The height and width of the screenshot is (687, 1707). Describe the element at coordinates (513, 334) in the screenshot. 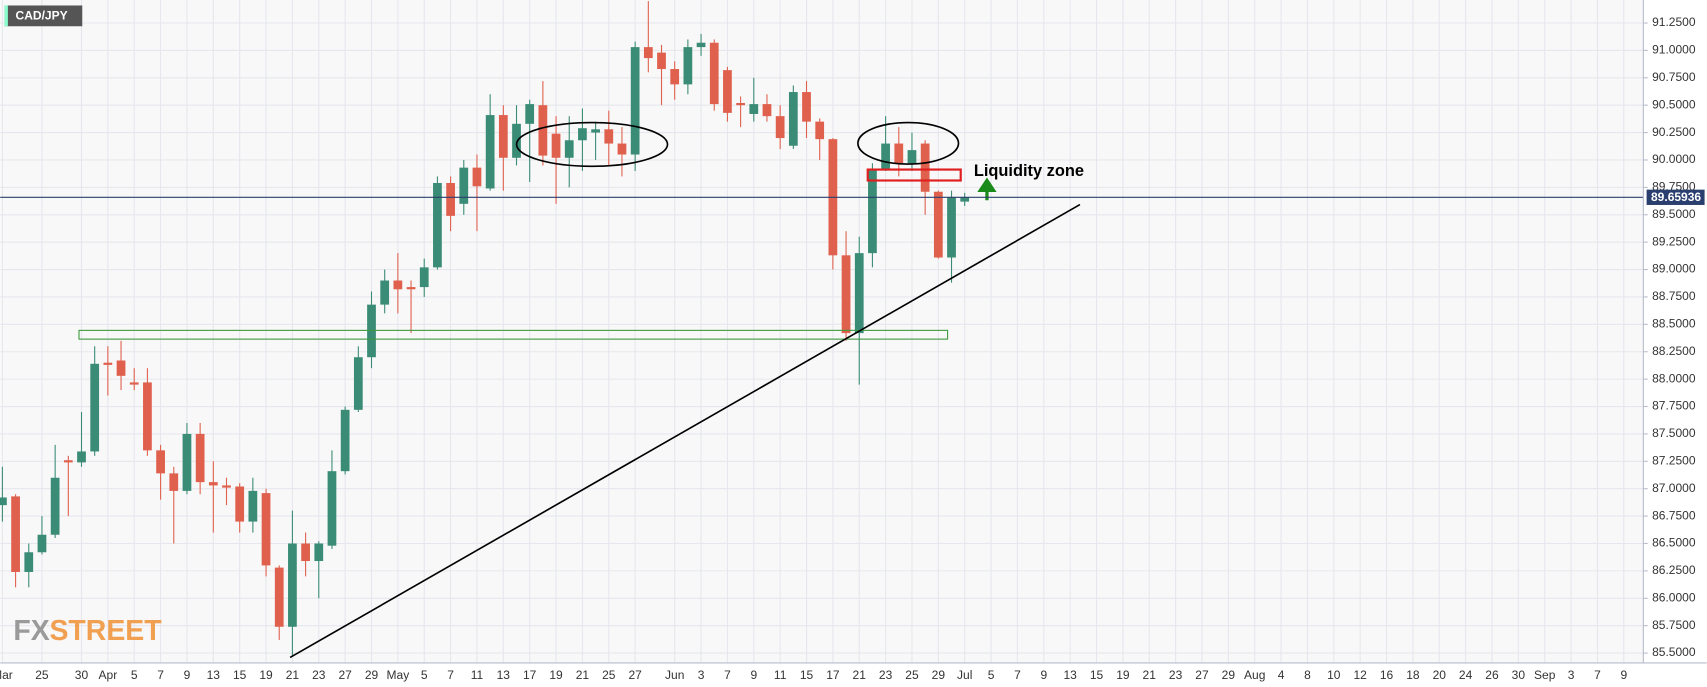

I see `support-zone` at that location.